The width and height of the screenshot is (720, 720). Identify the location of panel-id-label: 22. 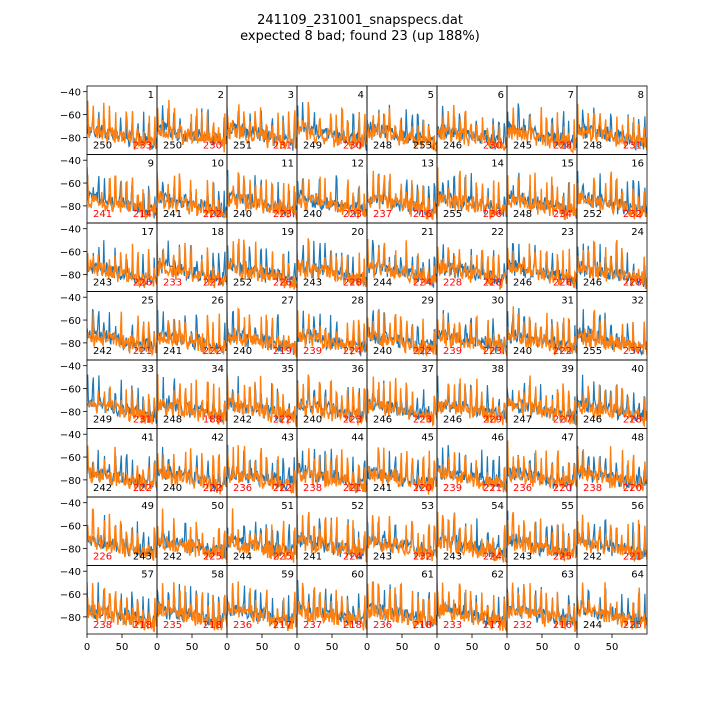
(497, 232).